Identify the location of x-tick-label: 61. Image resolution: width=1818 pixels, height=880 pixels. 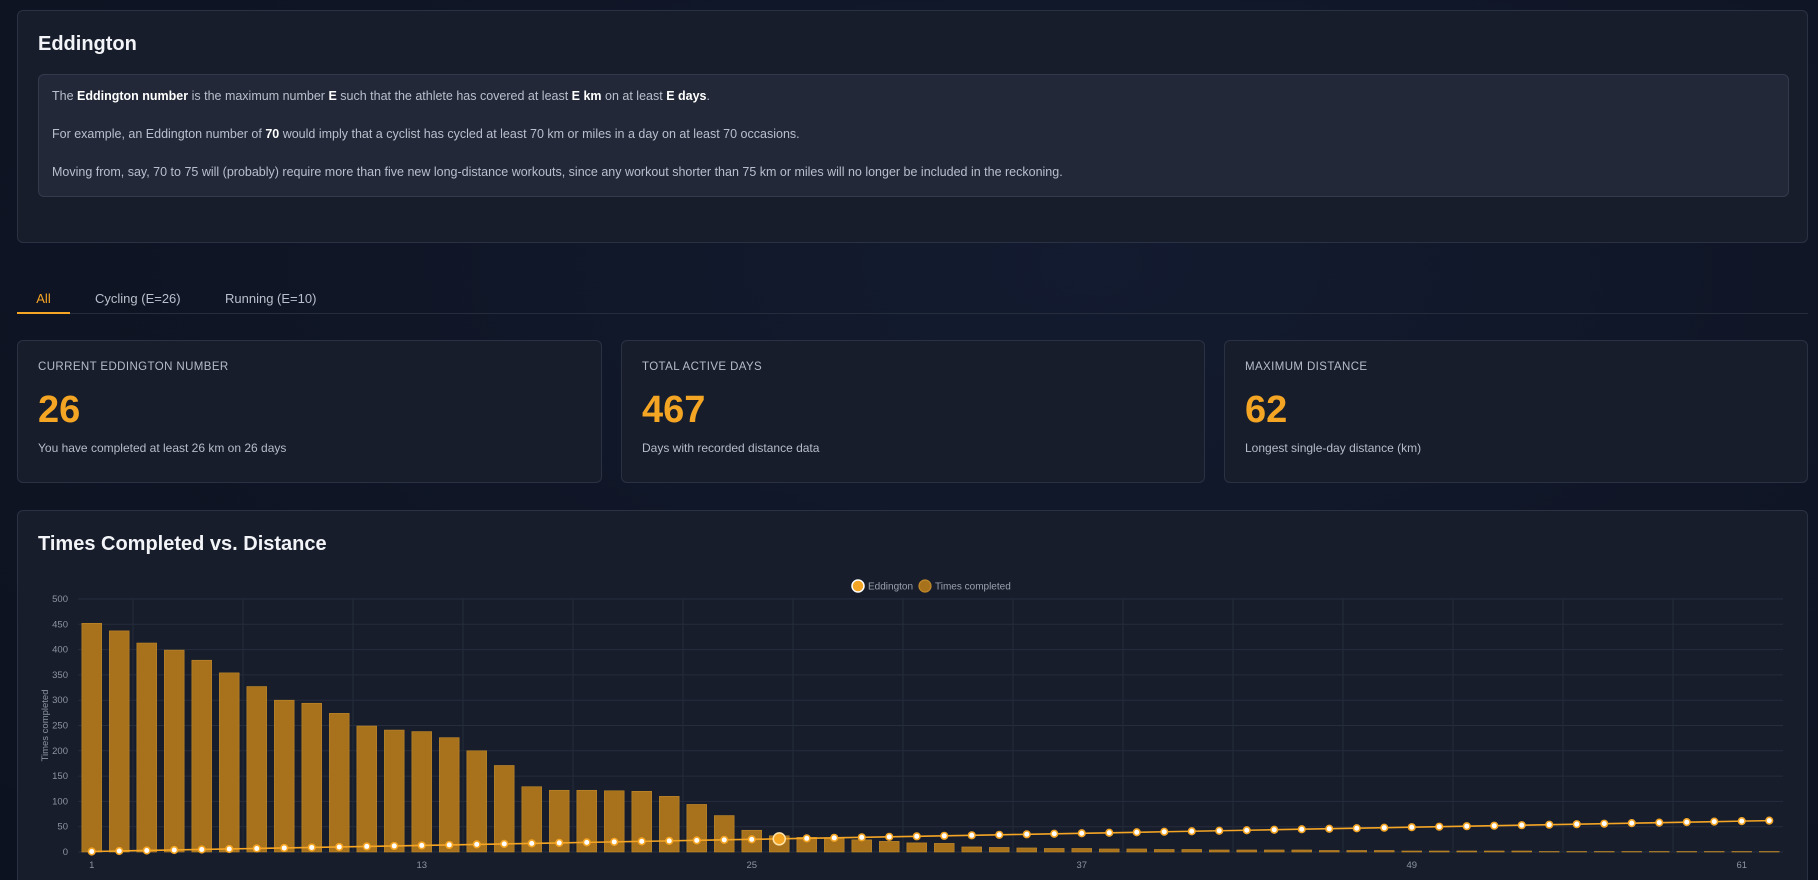
(1741, 865).